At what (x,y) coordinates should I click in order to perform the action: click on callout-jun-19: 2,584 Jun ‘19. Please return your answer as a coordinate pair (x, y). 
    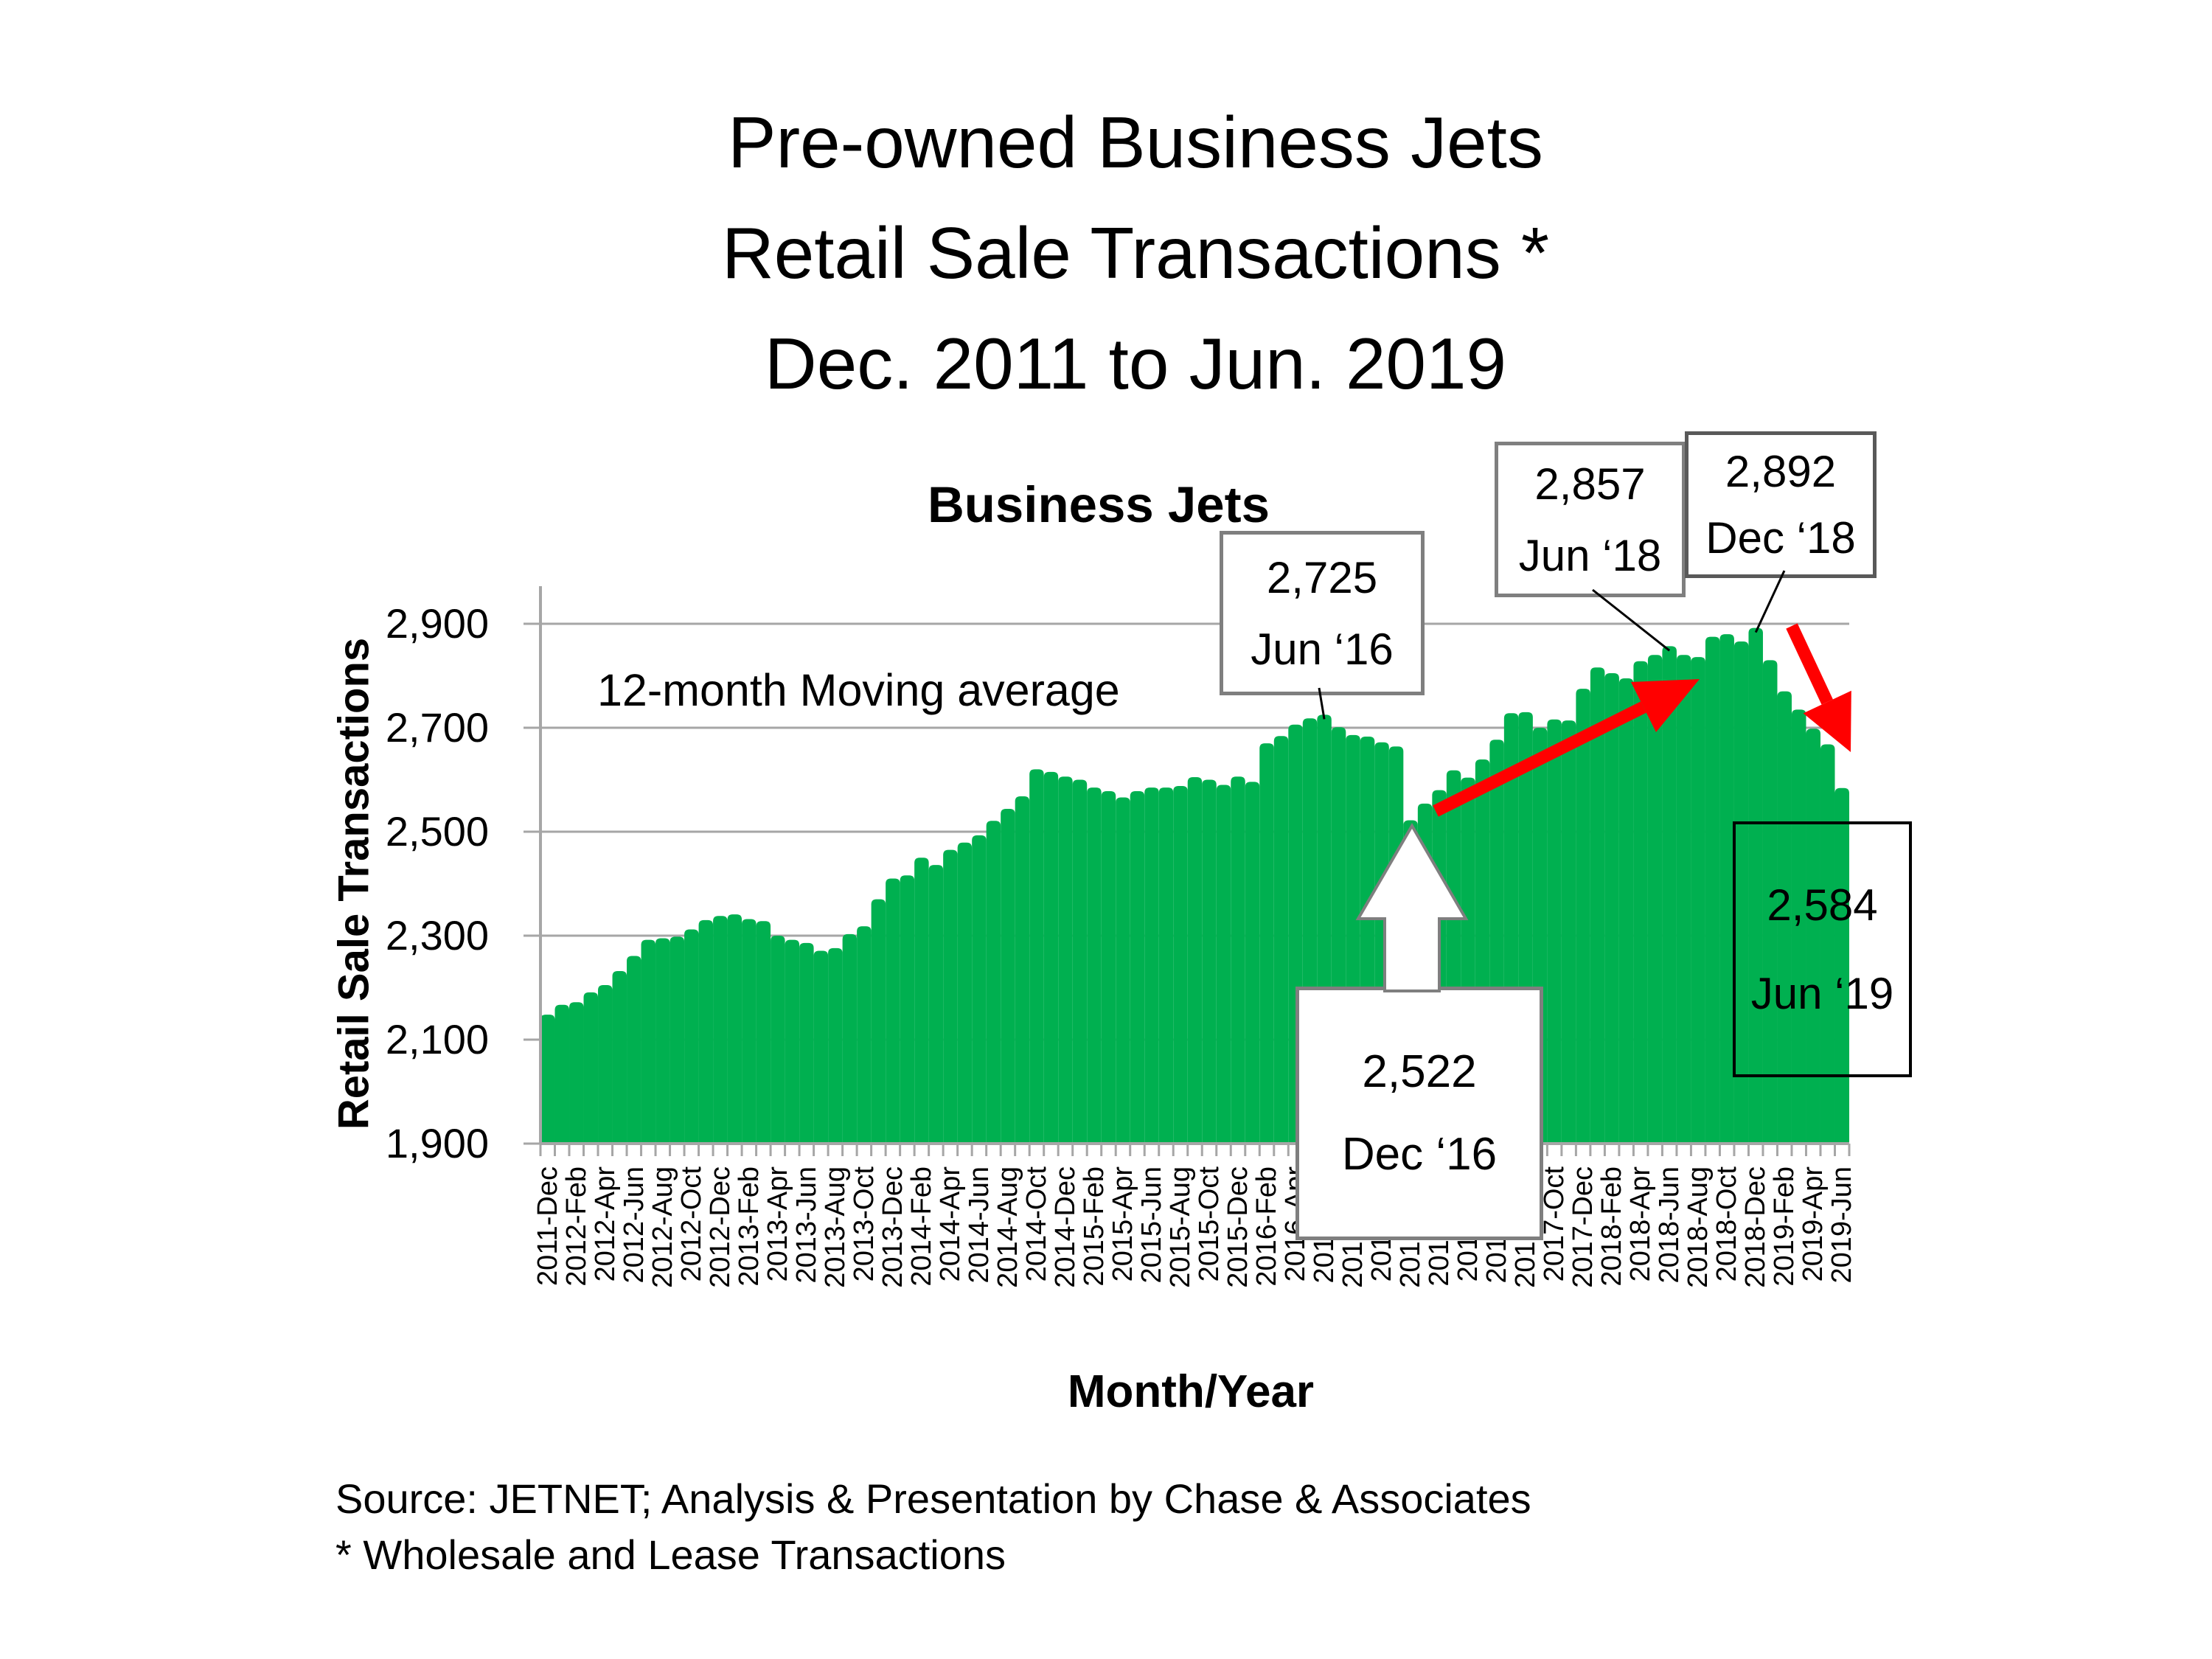
    Looking at the image, I should click on (1822, 949).